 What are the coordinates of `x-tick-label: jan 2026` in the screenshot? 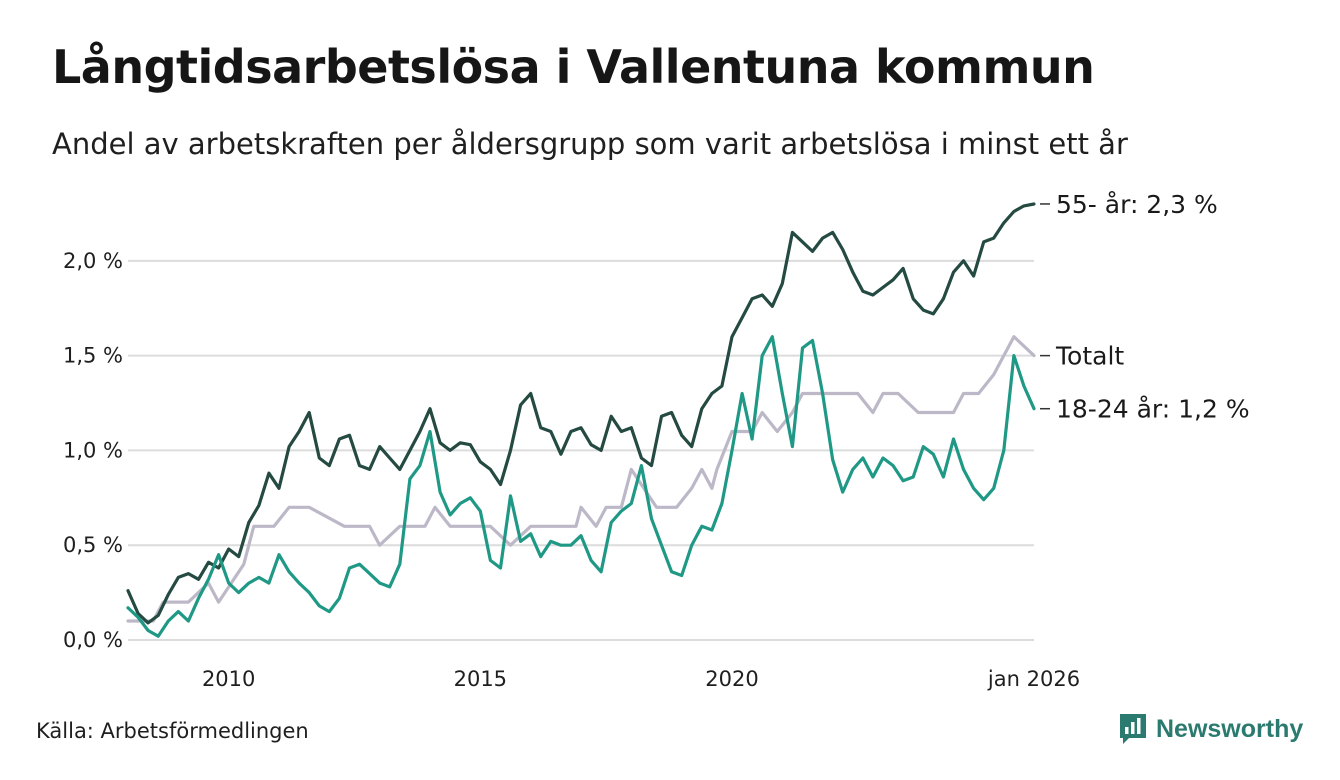 It's located at (1033, 679).